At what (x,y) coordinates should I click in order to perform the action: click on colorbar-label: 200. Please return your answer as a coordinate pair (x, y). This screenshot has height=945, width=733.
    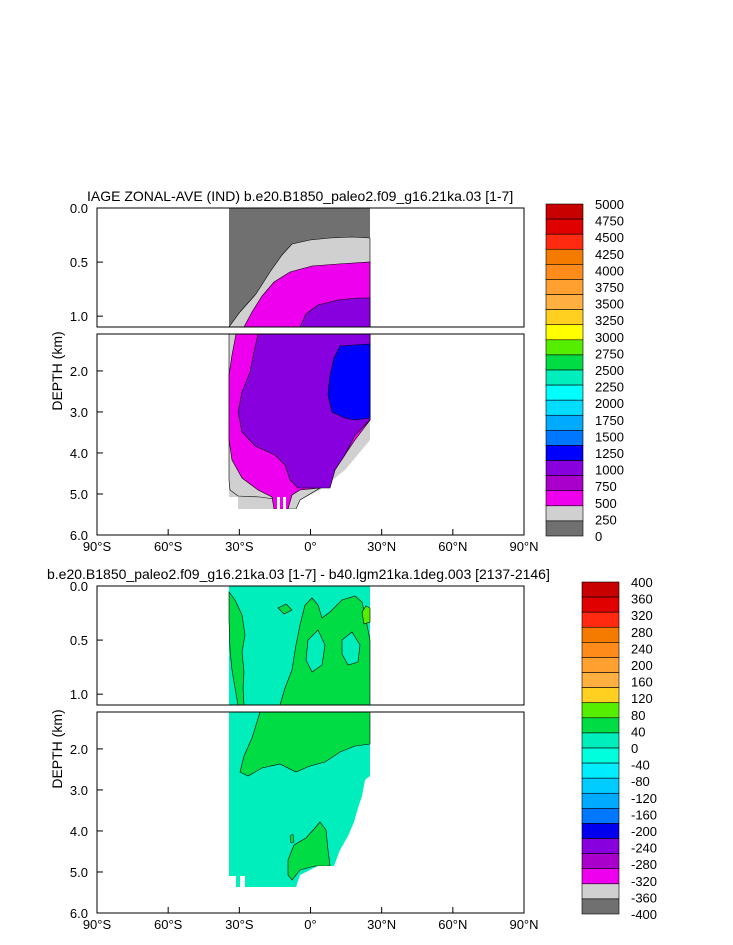
    Looking at the image, I should click on (642, 665).